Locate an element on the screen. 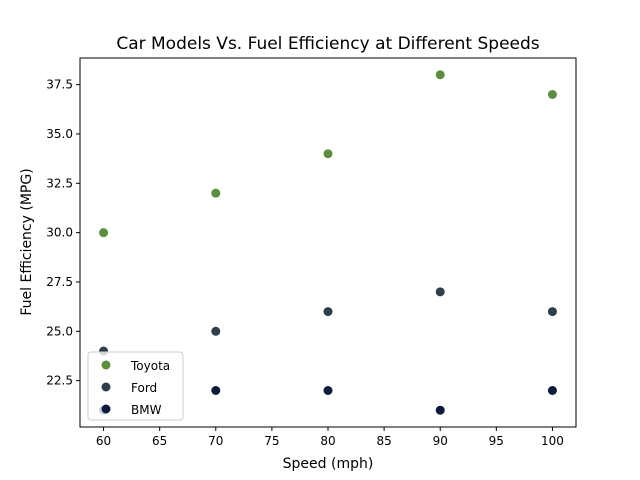  x-tick-label: 90 is located at coordinates (440, 441).